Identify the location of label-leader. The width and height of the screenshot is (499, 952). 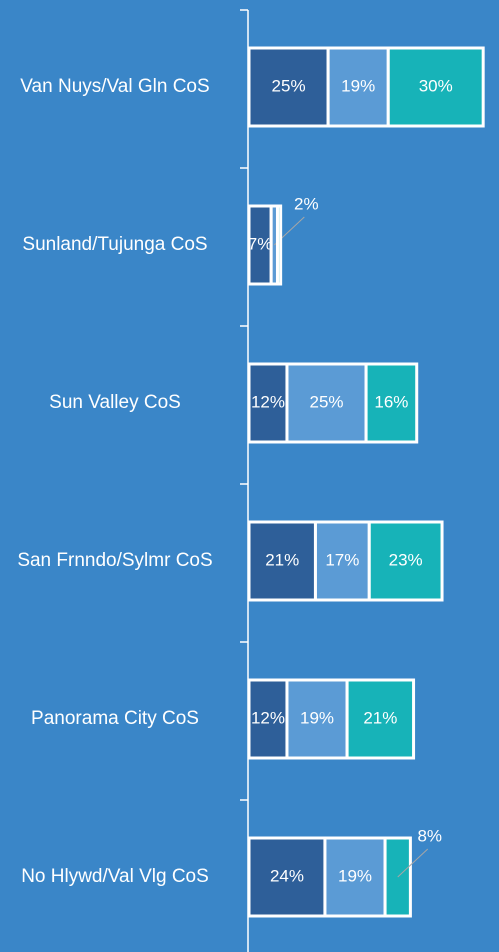
(413, 863).